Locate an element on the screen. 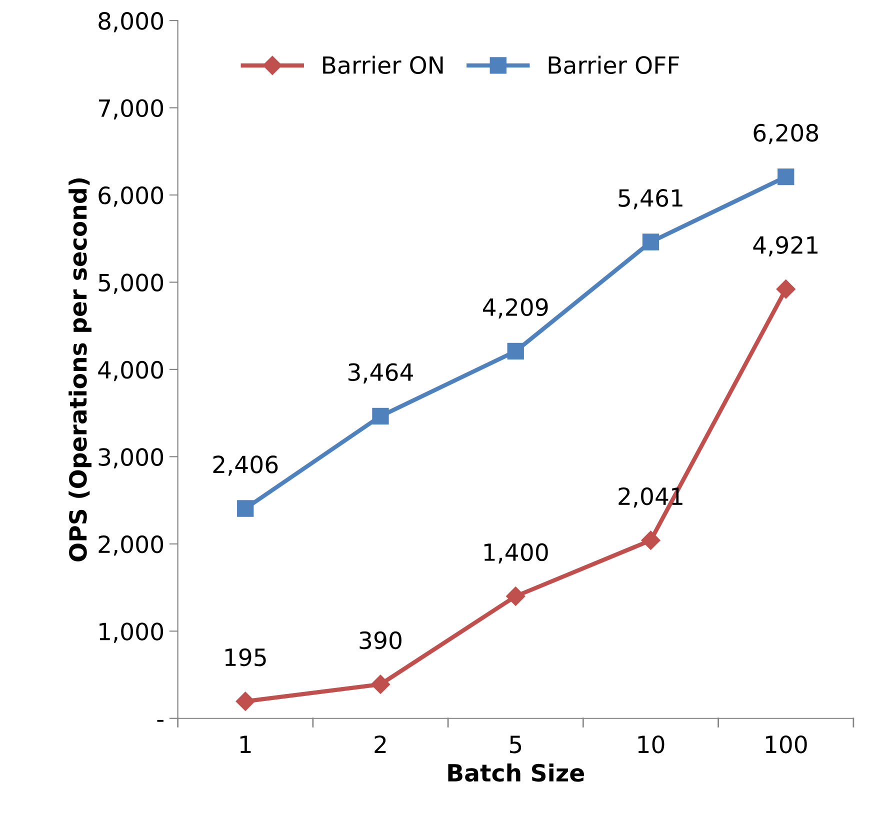  y-tick-label: 4,000 is located at coordinates (131, 371).